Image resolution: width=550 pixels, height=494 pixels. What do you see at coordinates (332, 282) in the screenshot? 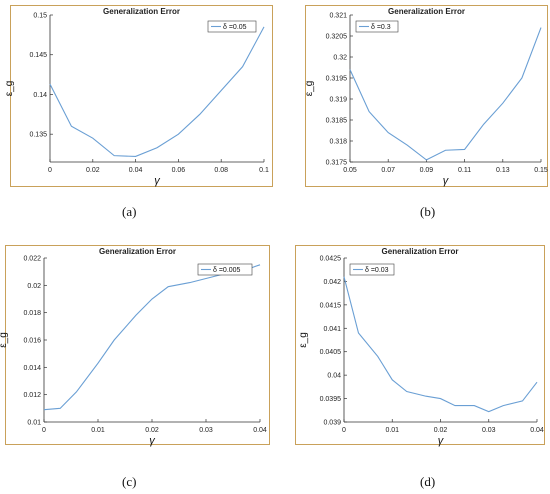
I see `panel-d-y-tick-label: 0.042` at bounding box center [332, 282].